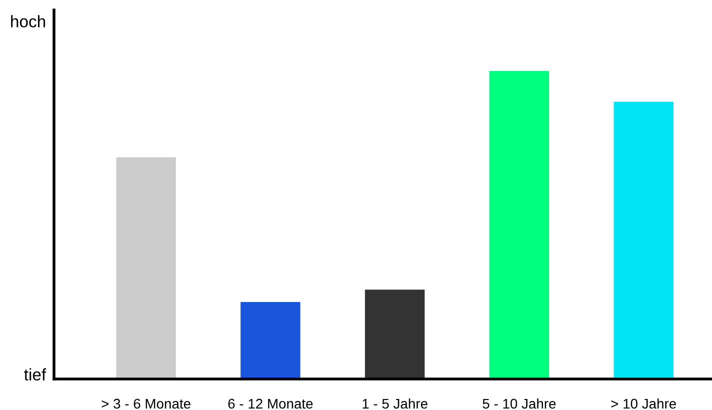 This screenshot has height=410, width=712. Describe the element at coordinates (395, 403) in the screenshot. I see `x-tick-label: 1 - 5 Jahre` at that location.